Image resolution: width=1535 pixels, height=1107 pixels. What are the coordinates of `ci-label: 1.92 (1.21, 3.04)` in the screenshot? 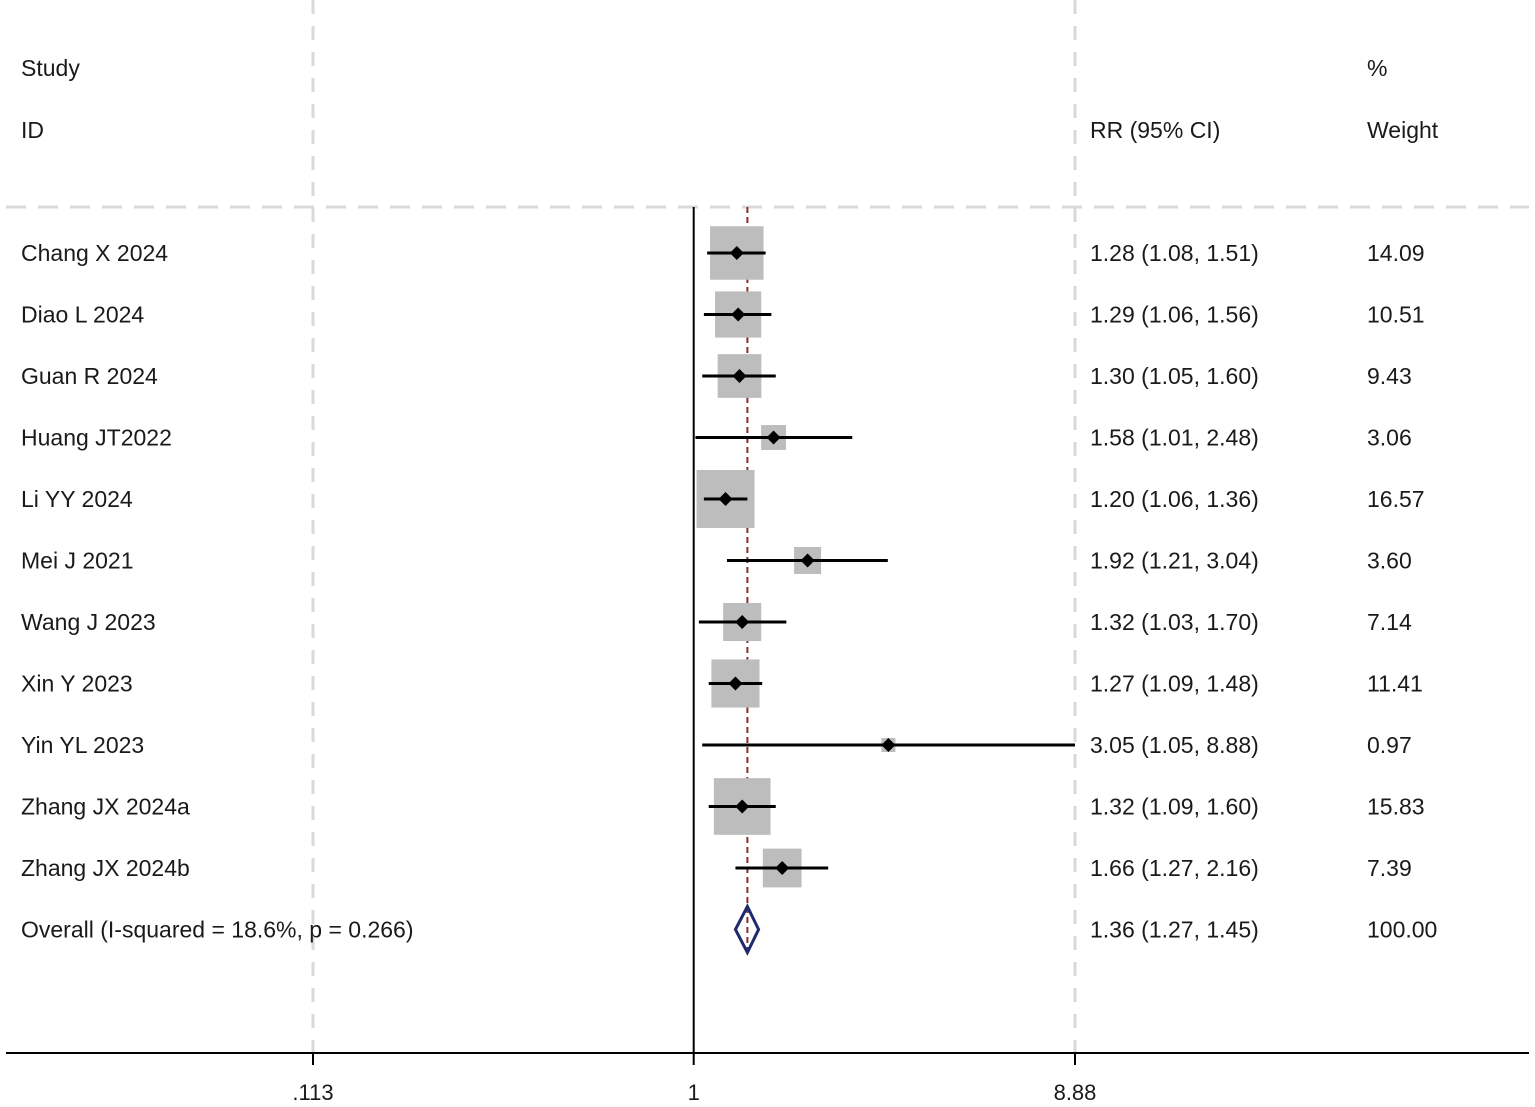 It's located at (1174, 561).